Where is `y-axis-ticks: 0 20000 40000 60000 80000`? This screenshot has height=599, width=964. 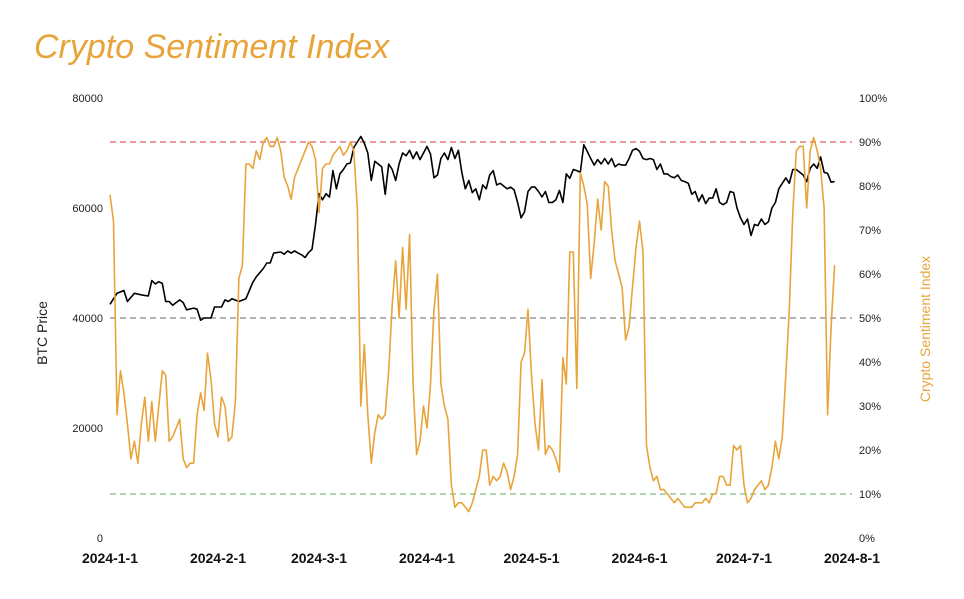
y-axis-ticks: 0 20000 40000 60000 80000 is located at coordinates (87, 319).